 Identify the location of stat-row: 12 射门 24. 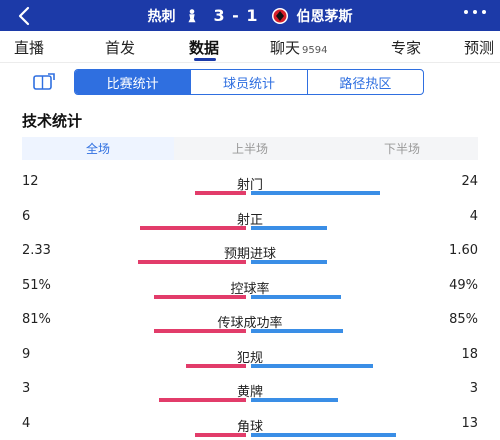
(250, 189).